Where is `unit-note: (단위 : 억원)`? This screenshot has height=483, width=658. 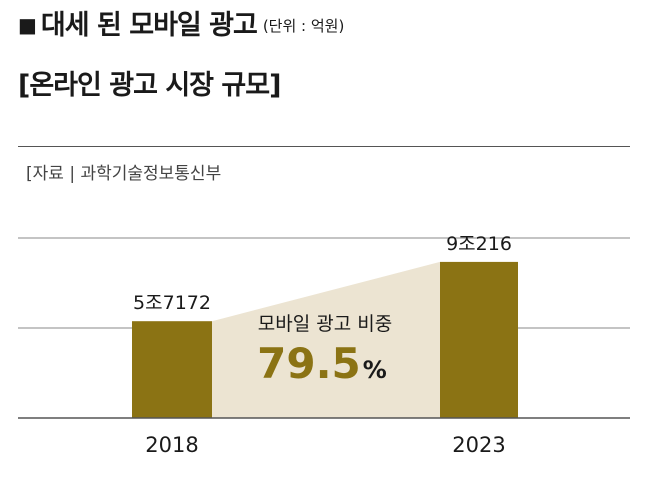 unit-note: (단위 : 억원) is located at coordinates (303, 26).